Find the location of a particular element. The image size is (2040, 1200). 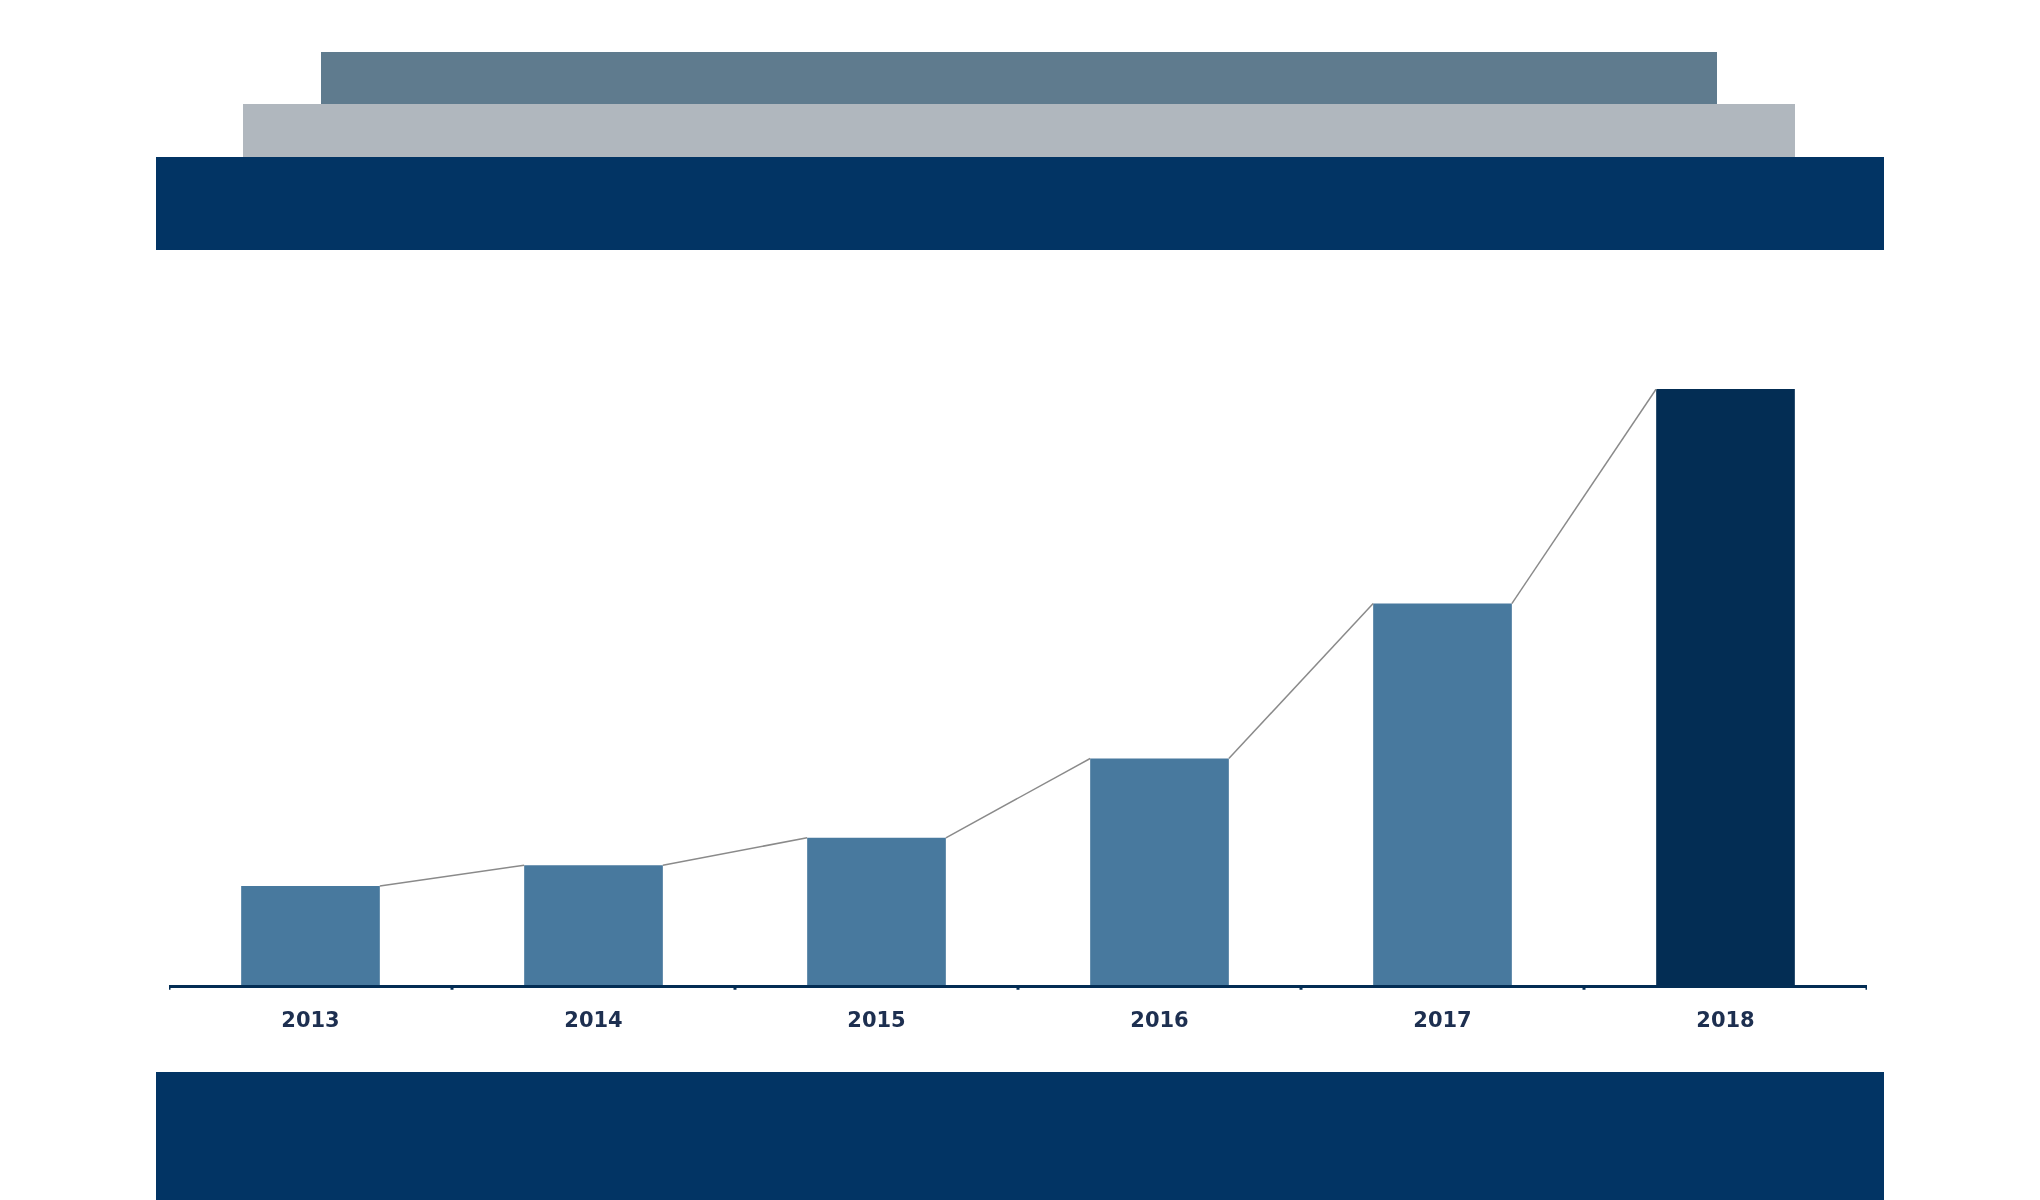

x-tick-label: 2013 is located at coordinates (310, 1020).